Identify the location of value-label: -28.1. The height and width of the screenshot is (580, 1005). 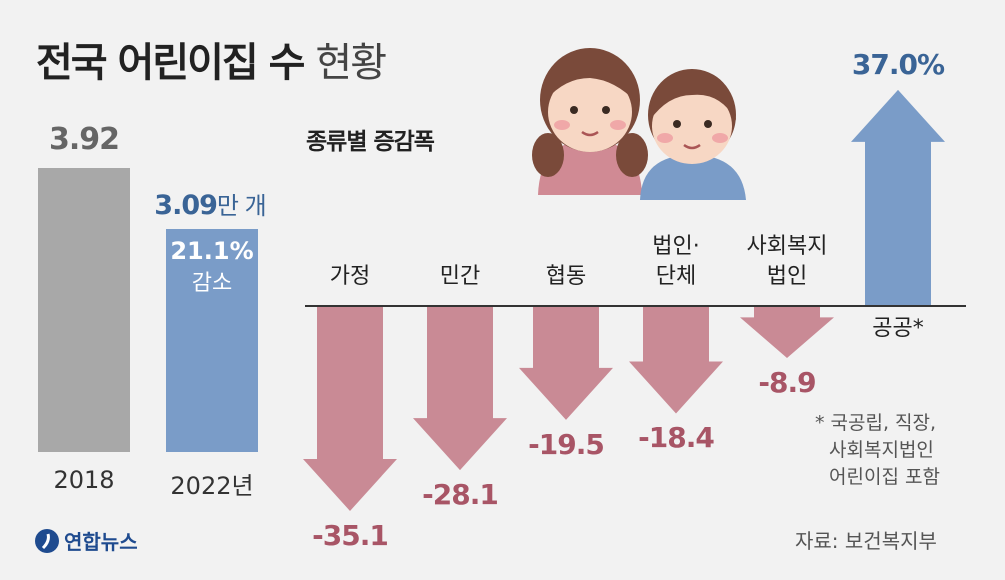
(460, 495).